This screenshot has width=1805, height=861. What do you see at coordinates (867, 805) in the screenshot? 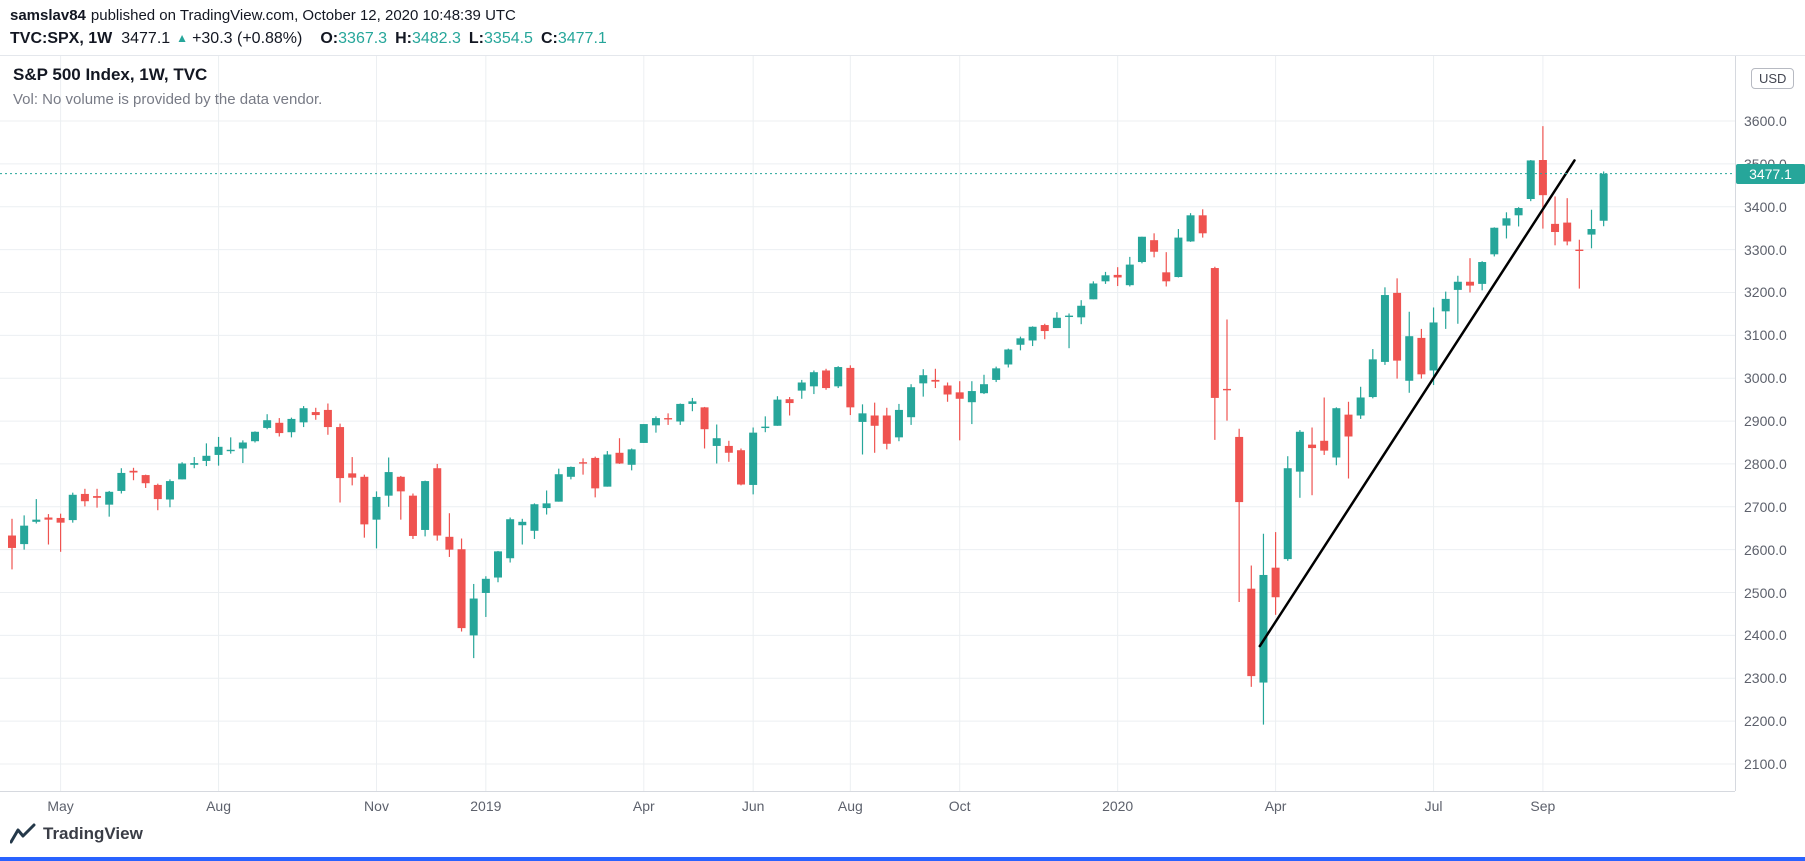
I see `time-axis: May Aug Nov 2019 Apr Jun Aug Oct 2020 Apr Jul Sep` at bounding box center [867, 805].